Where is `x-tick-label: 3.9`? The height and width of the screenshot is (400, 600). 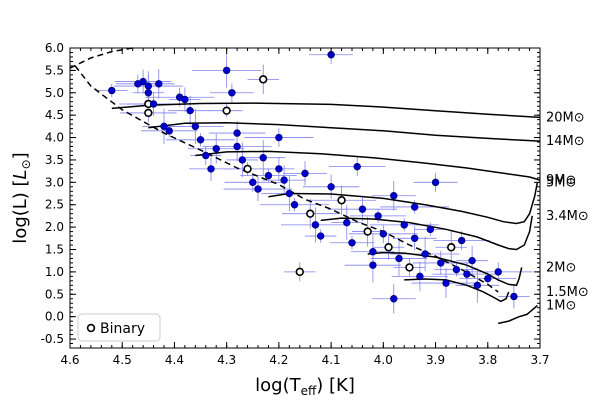
x-tick-label: 3.9 is located at coordinates (435, 360).